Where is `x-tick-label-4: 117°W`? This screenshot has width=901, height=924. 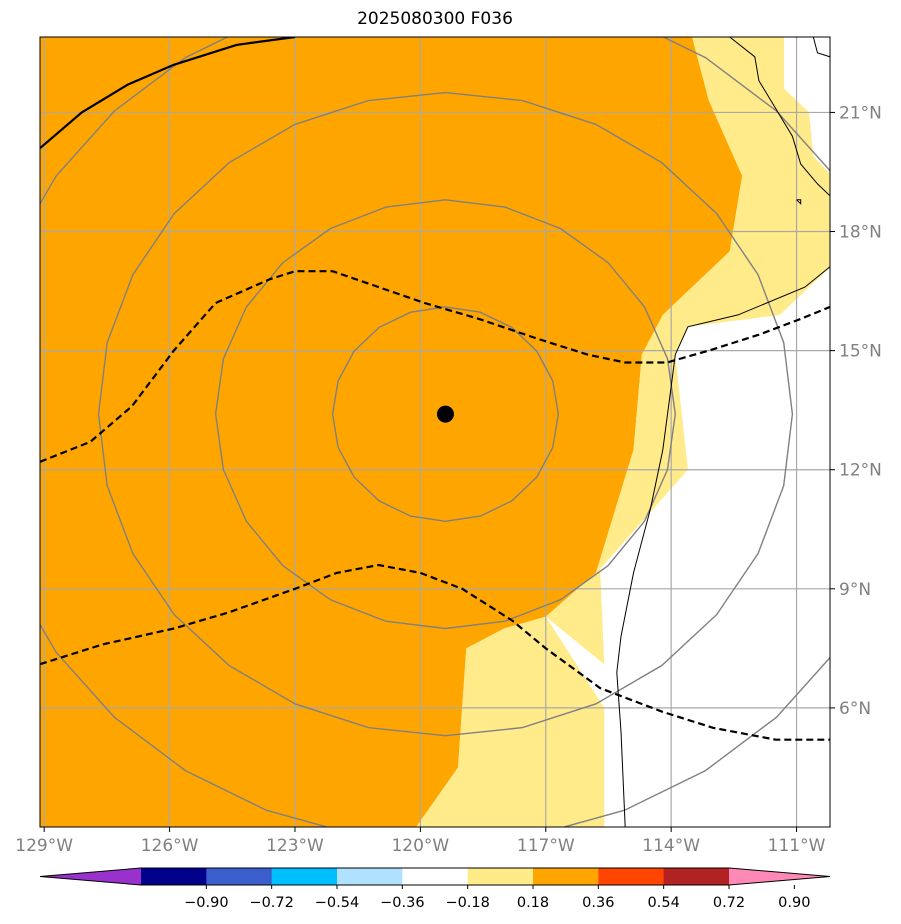 x-tick-label-4: 117°W is located at coordinates (546, 846).